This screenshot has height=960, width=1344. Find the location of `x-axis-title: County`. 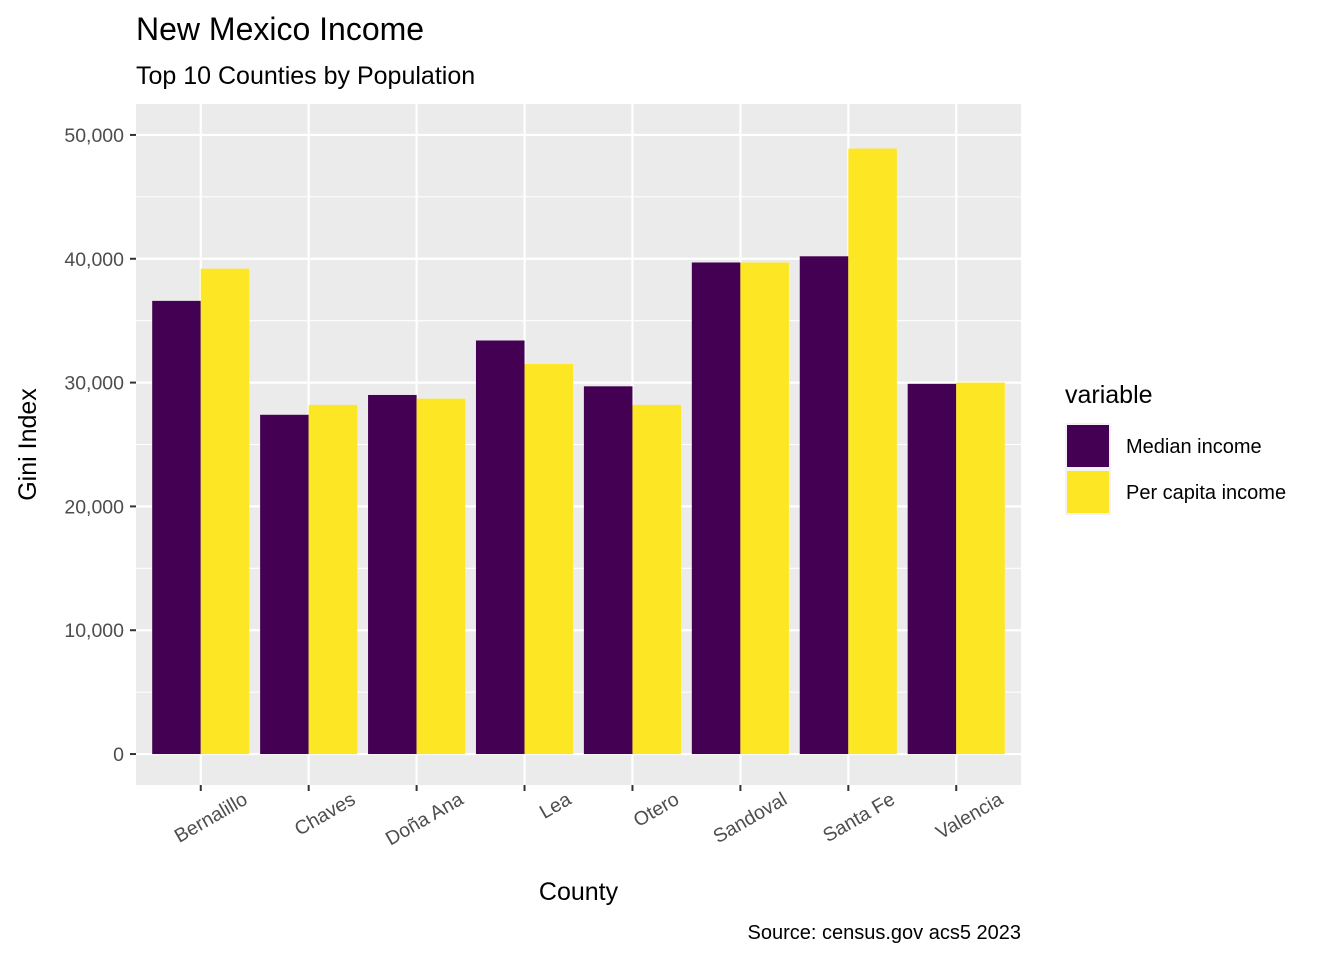

x-axis-title: County is located at coordinates (579, 892).